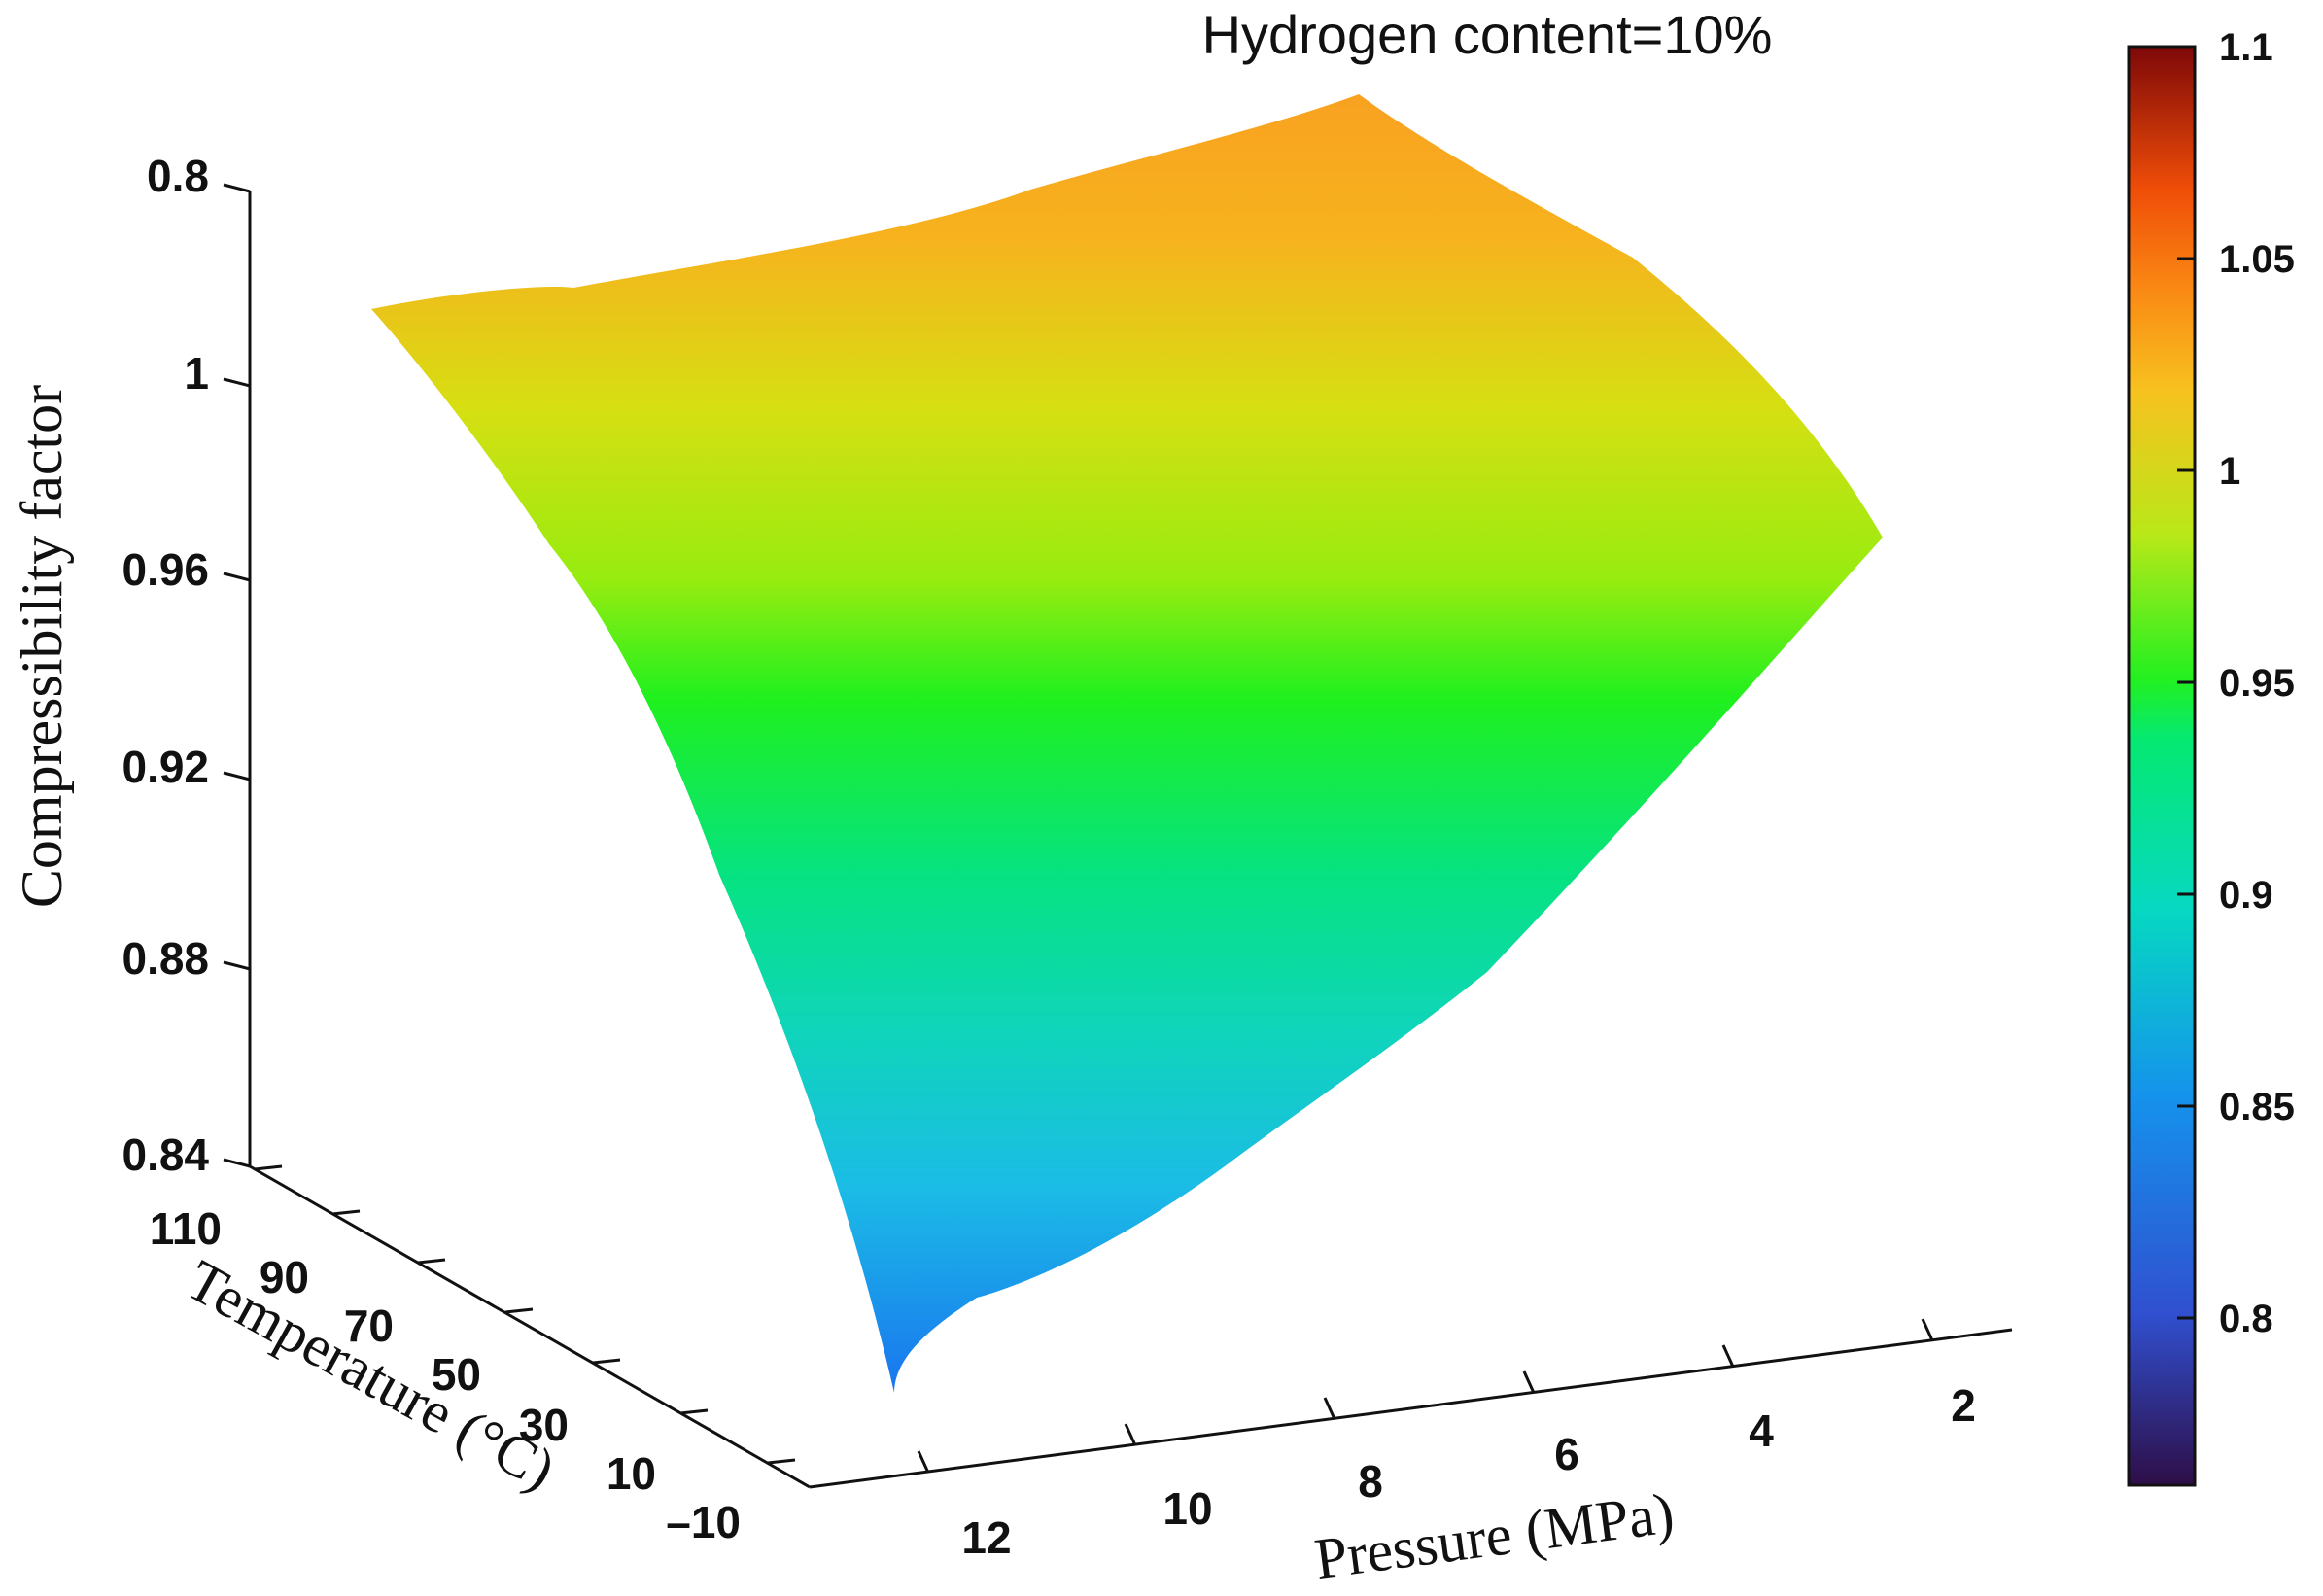  Describe the element at coordinates (632, 1473) in the screenshot. I see `temperature-tick-label: 10` at that location.